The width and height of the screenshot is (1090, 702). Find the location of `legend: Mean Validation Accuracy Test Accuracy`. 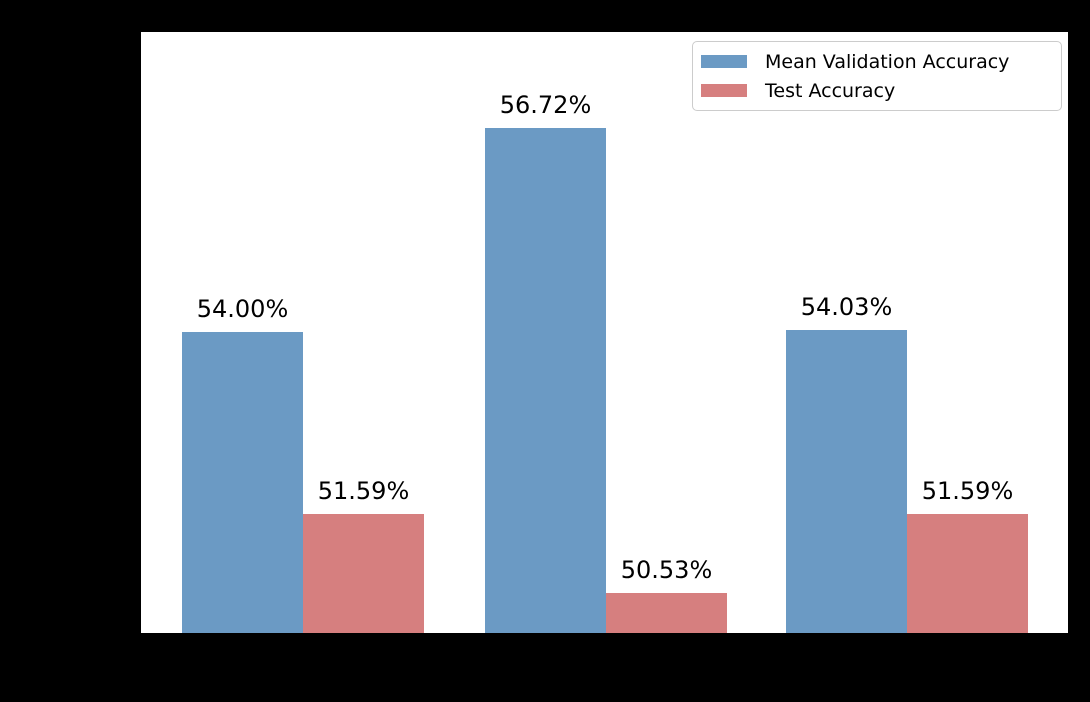

legend: Mean Validation Accuracy Test Accuracy is located at coordinates (877, 76).